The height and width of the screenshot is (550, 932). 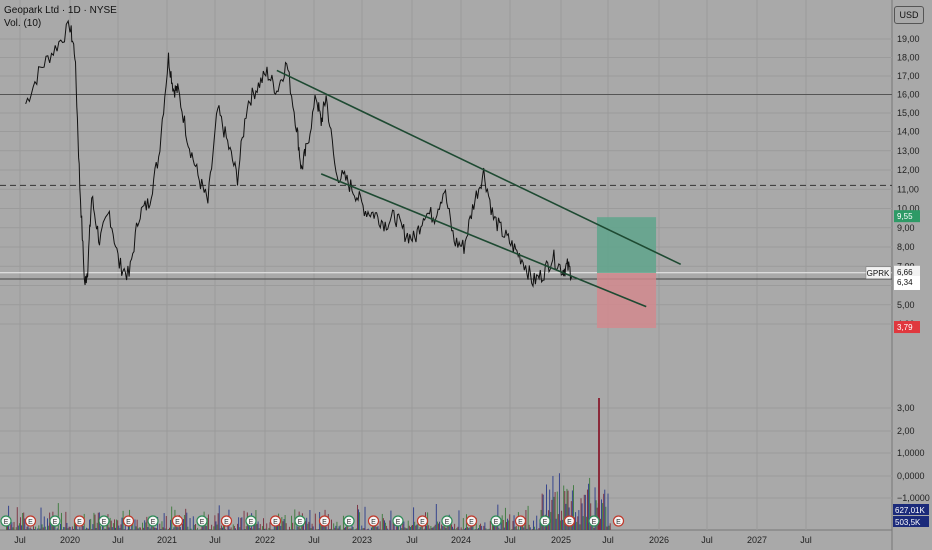 I want to click on symbol-title: Geopark Ltd · 1D · NYSE, so click(x=60, y=10).